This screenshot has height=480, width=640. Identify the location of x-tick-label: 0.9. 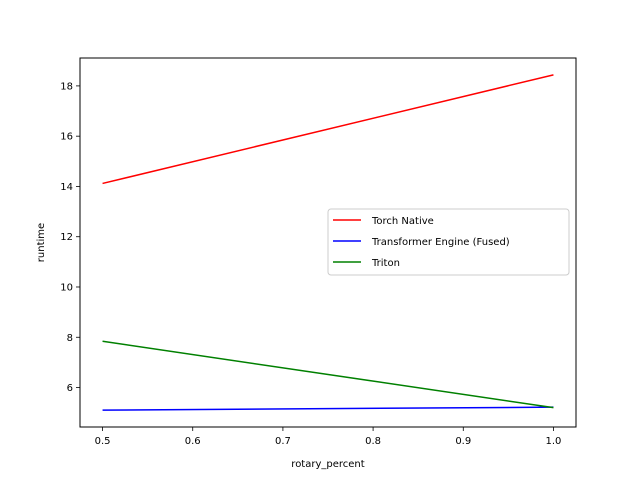
(463, 441).